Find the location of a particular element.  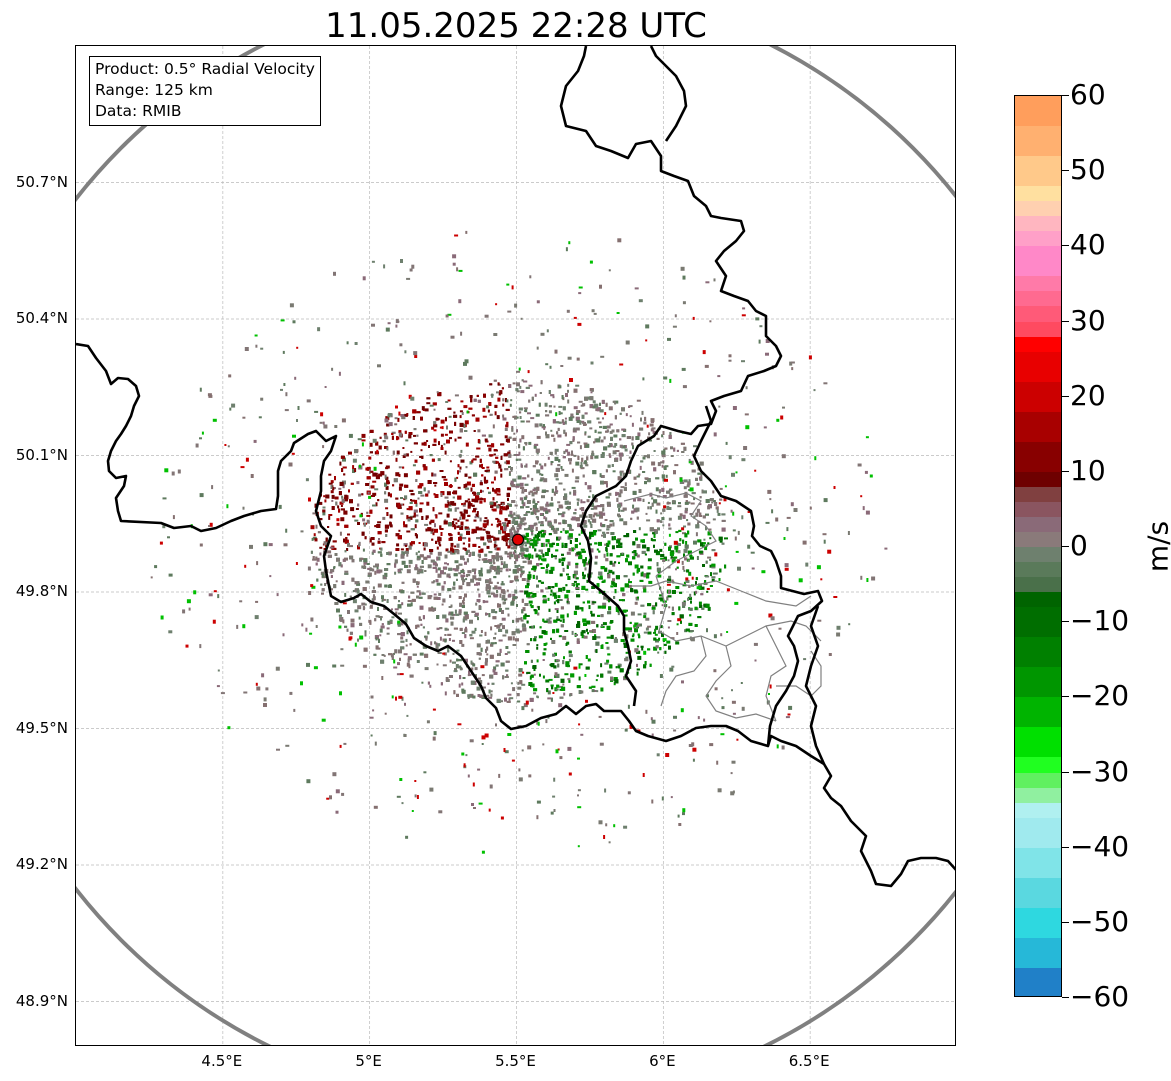

lon-tick-label: 6°E is located at coordinates (662, 1061).